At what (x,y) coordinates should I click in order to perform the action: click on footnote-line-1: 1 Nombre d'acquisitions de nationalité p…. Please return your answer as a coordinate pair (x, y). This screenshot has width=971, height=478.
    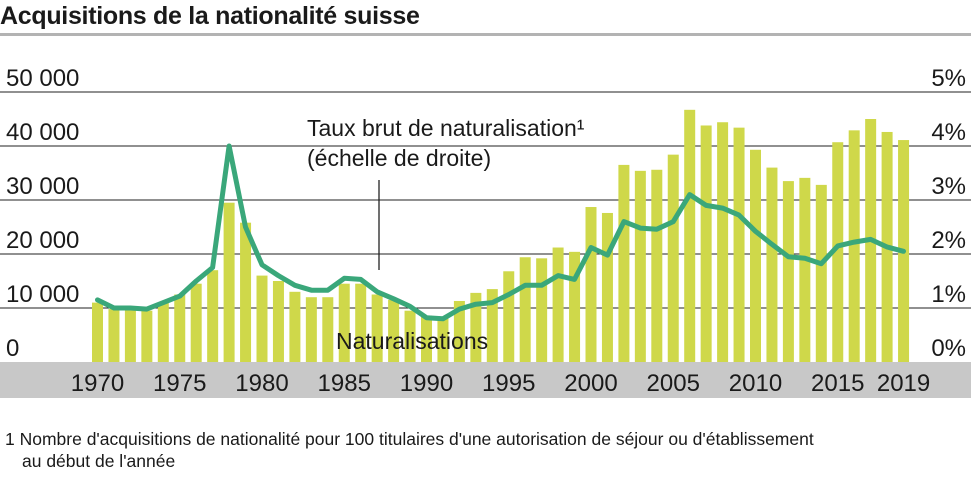
    Looking at the image, I should click on (409, 439).